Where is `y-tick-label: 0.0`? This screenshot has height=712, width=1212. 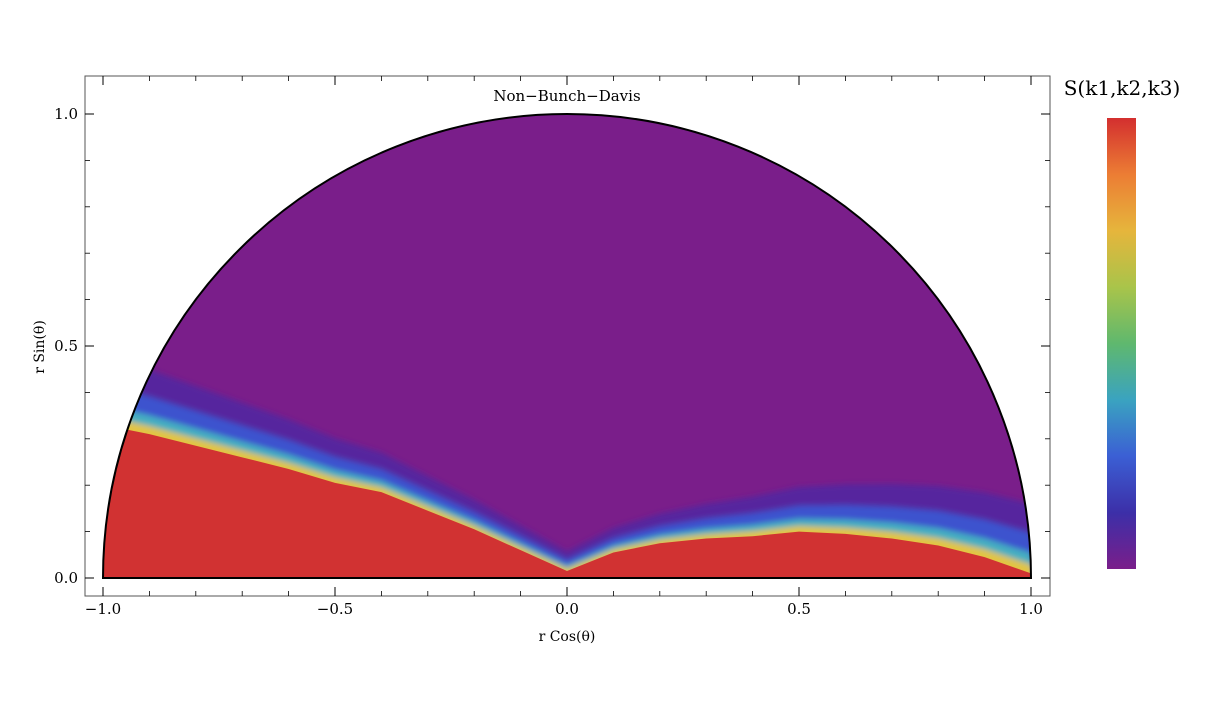
y-tick-label: 0.0 is located at coordinates (66, 578).